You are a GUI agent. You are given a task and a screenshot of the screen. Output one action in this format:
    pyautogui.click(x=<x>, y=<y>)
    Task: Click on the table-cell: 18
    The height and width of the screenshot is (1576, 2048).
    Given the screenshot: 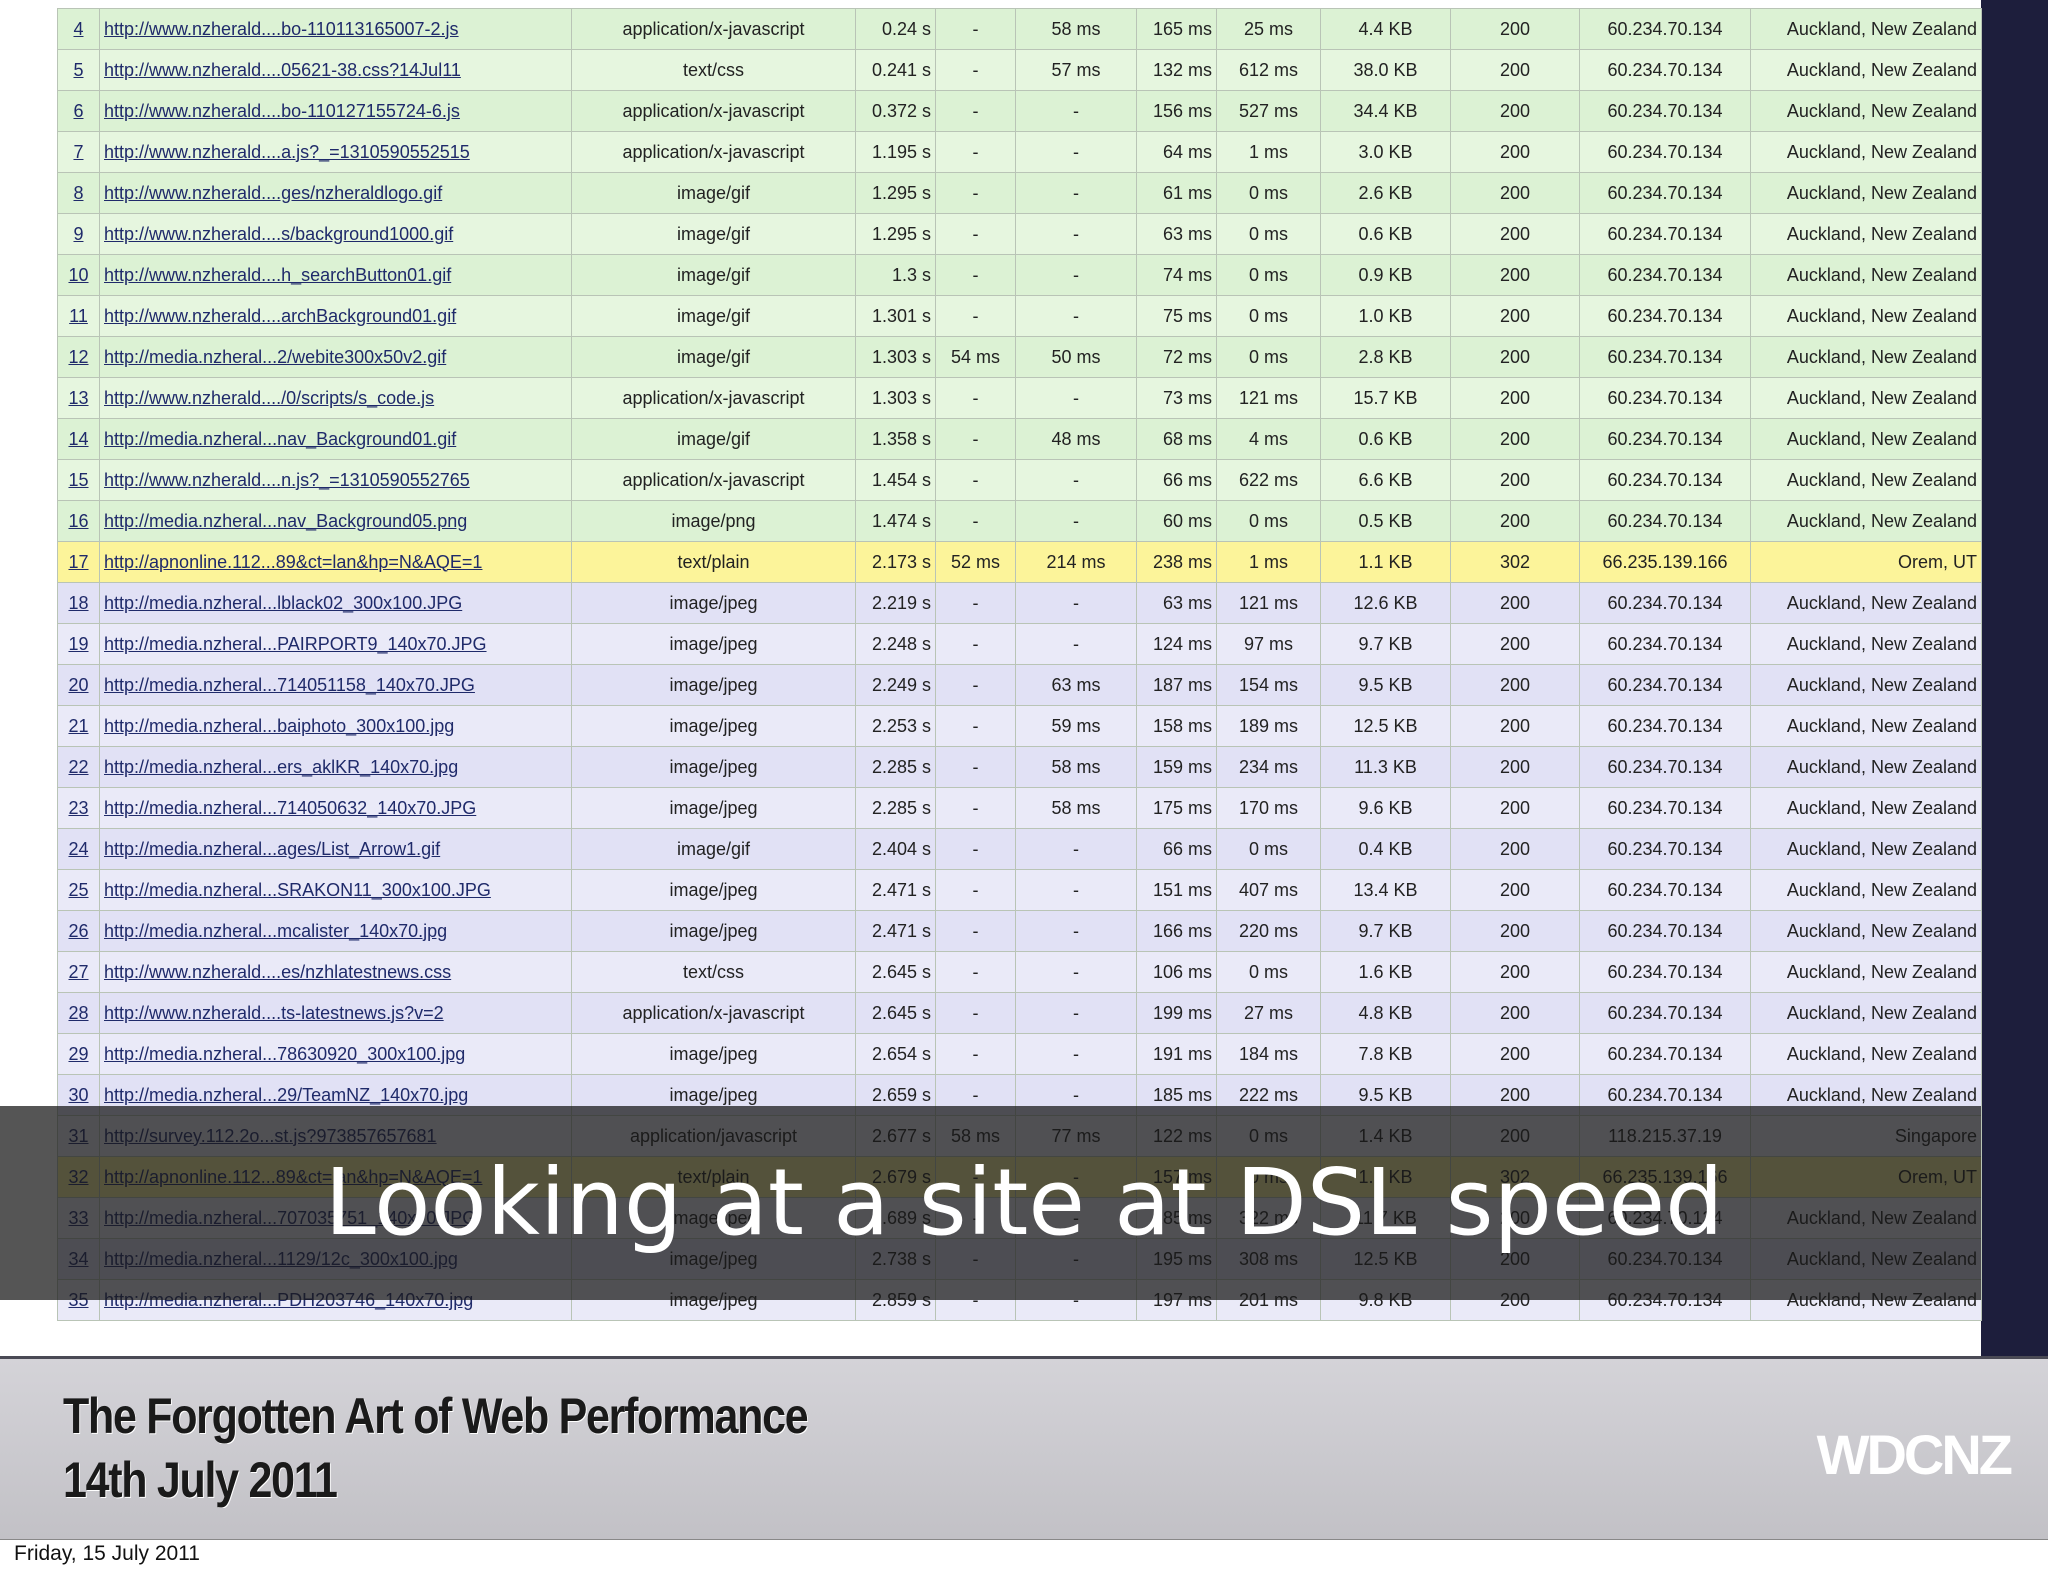 What is the action you would take?
    pyautogui.click(x=78, y=603)
    